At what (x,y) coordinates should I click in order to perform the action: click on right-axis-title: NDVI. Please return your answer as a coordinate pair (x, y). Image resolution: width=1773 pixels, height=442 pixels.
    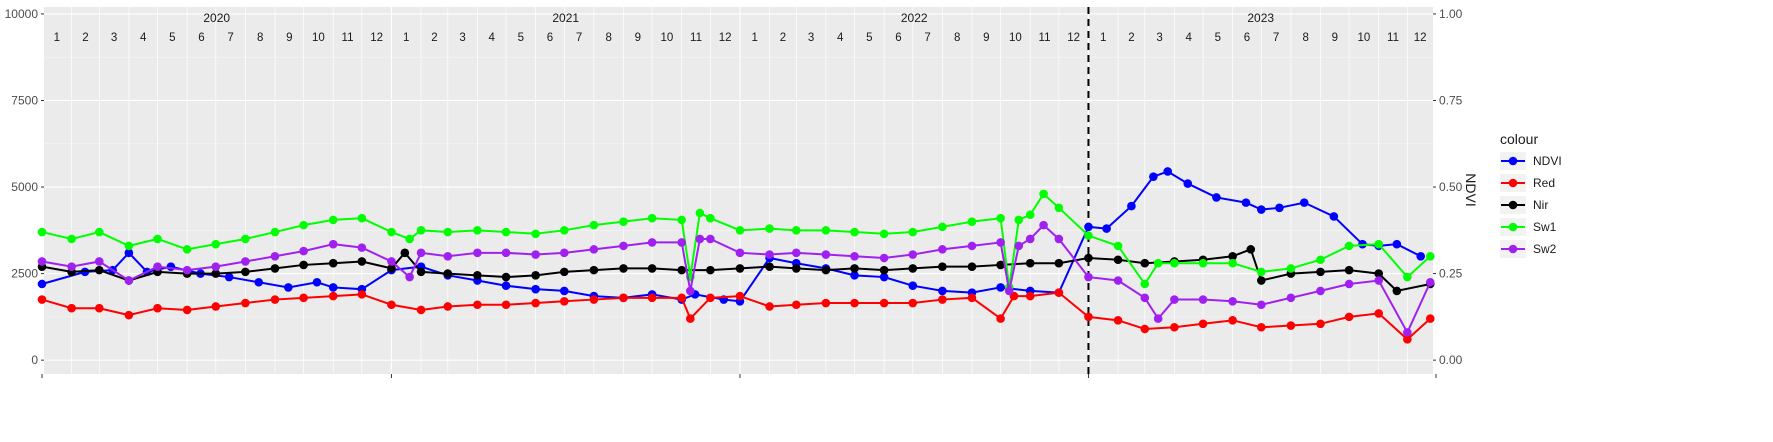
    Looking at the image, I should click on (1471, 189).